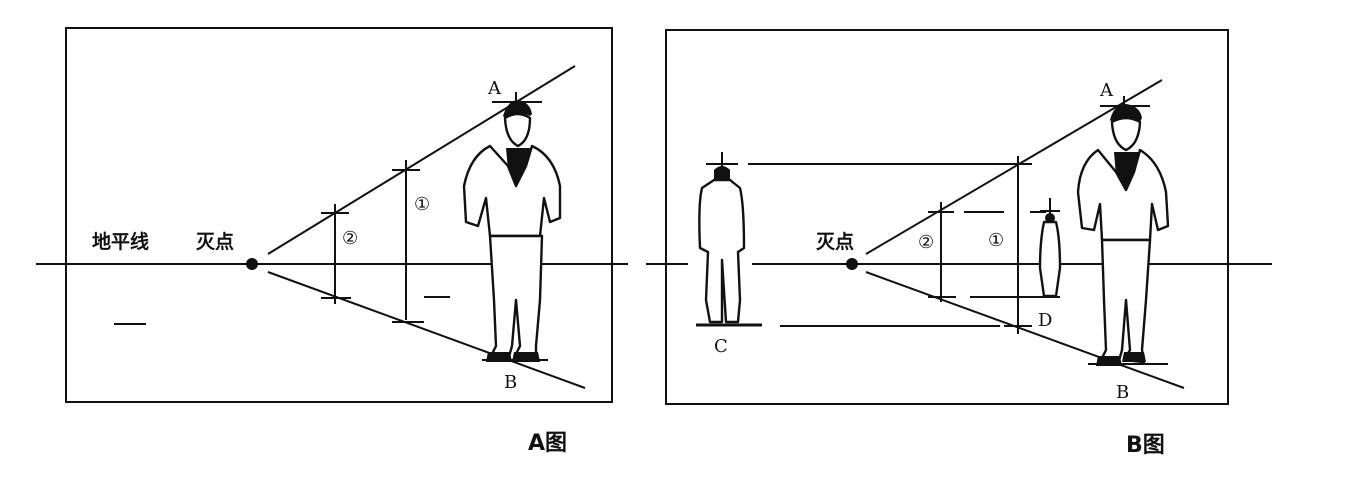 This screenshot has height=478, width=1372. I want to click on panel-b-mark-1: ①, so click(996, 240).